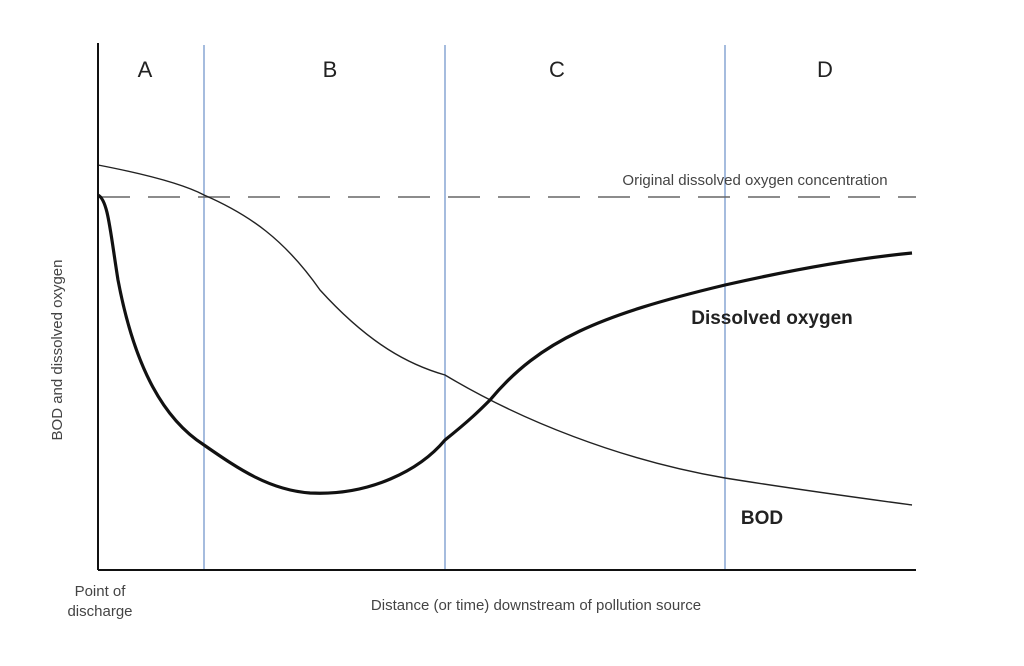 The height and width of the screenshot is (666, 1024). Describe the element at coordinates (825, 69) in the screenshot. I see `zone-label: D` at that location.